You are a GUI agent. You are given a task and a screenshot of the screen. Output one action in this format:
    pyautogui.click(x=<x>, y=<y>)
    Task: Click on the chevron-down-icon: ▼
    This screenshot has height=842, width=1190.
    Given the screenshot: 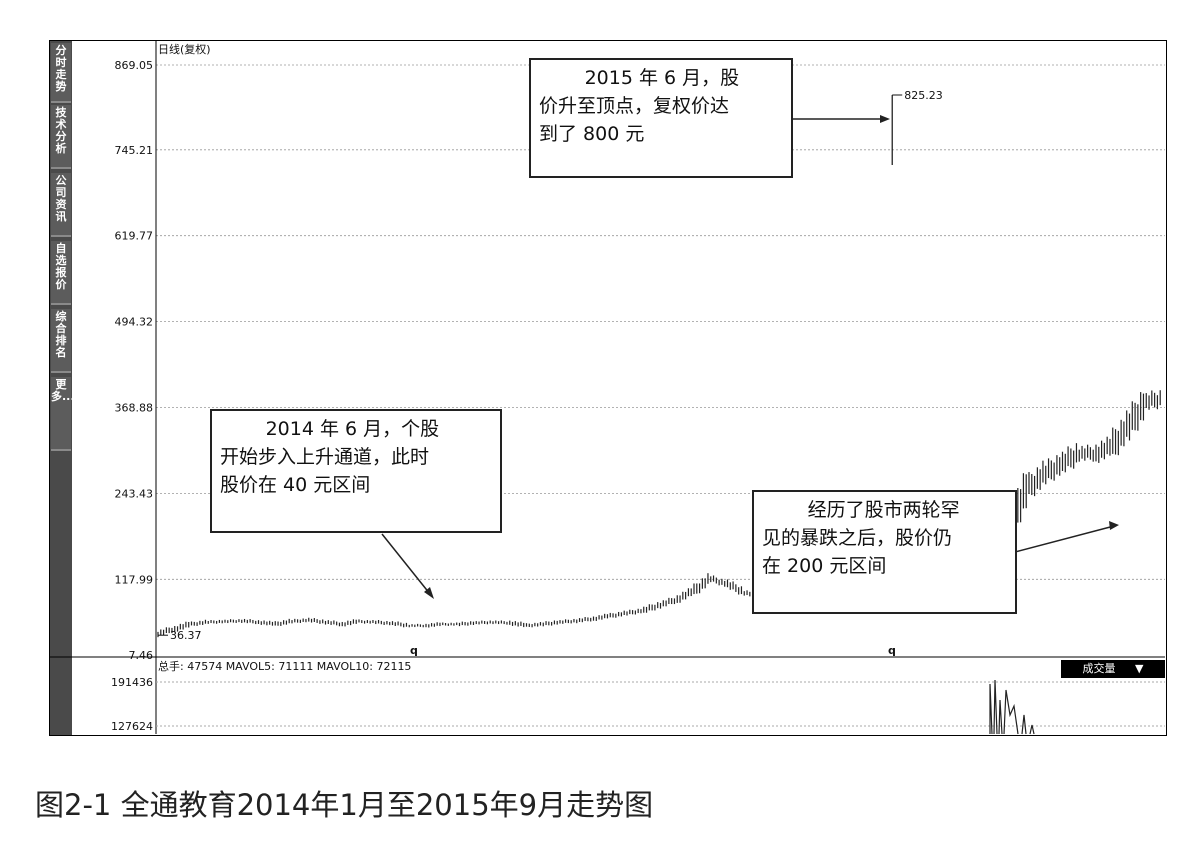 What is the action you would take?
    pyautogui.click(x=1139, y=668)
    